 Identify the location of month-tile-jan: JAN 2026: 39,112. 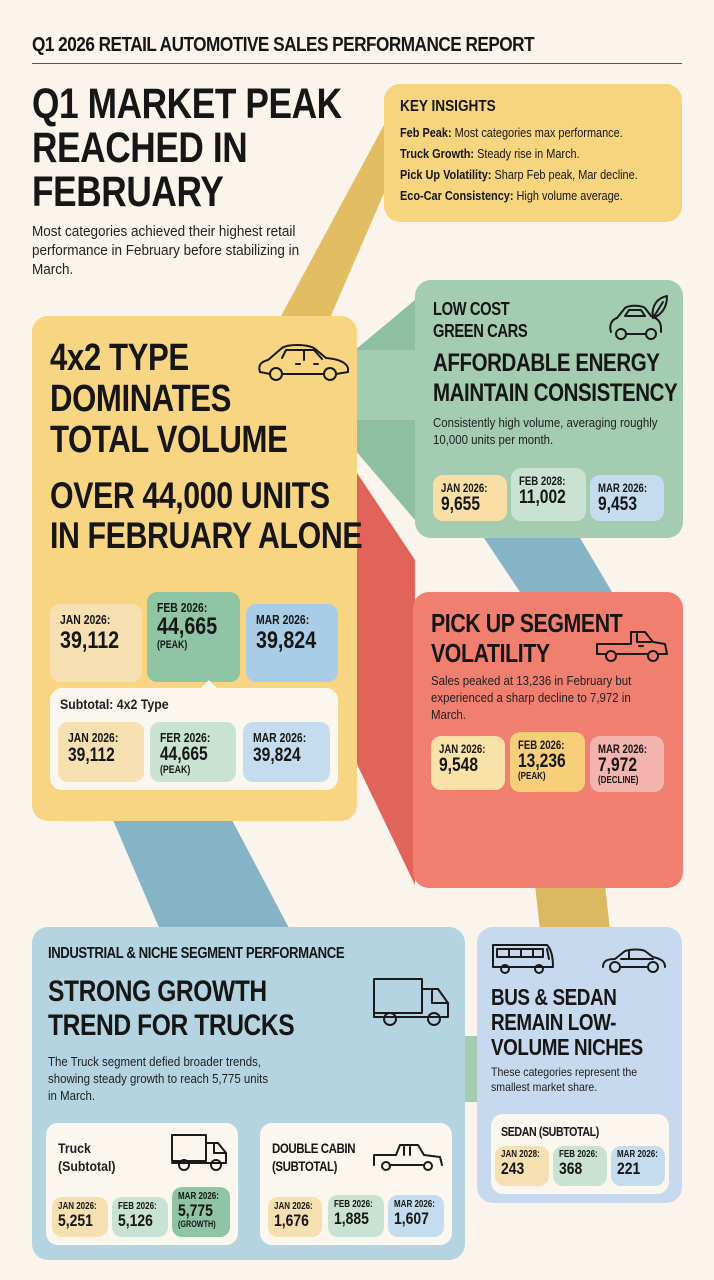
(96, 643).